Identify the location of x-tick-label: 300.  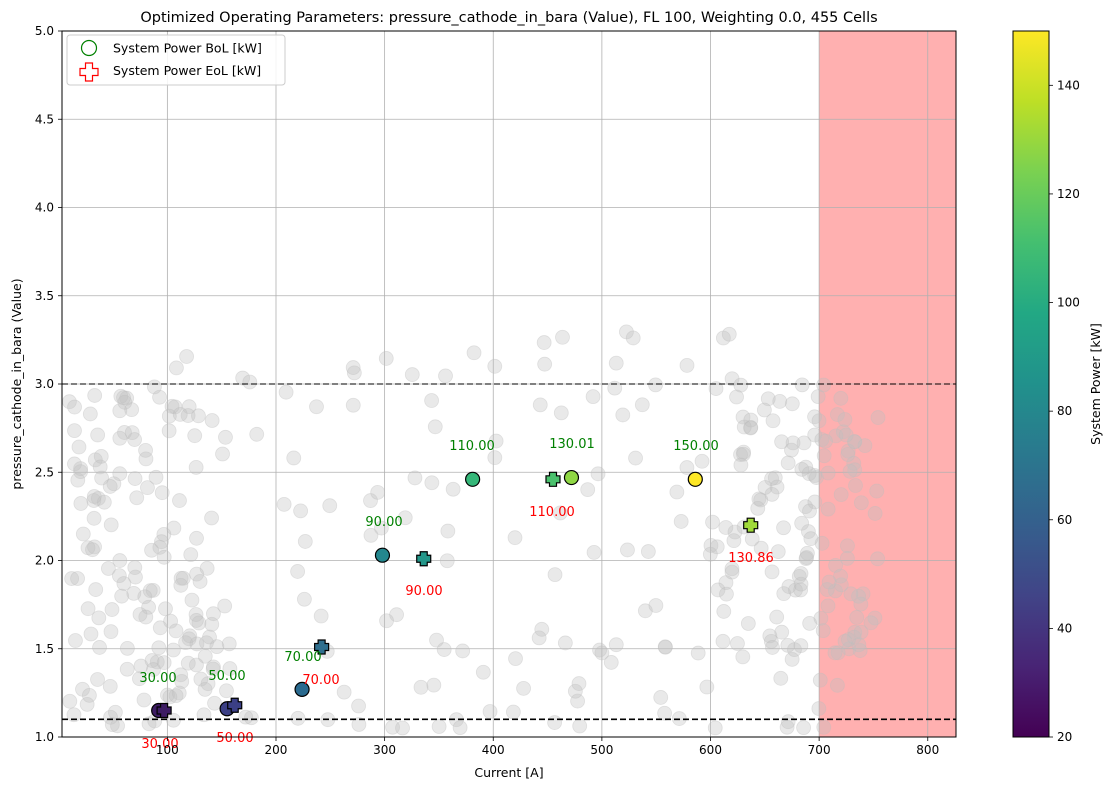
(384, 750).